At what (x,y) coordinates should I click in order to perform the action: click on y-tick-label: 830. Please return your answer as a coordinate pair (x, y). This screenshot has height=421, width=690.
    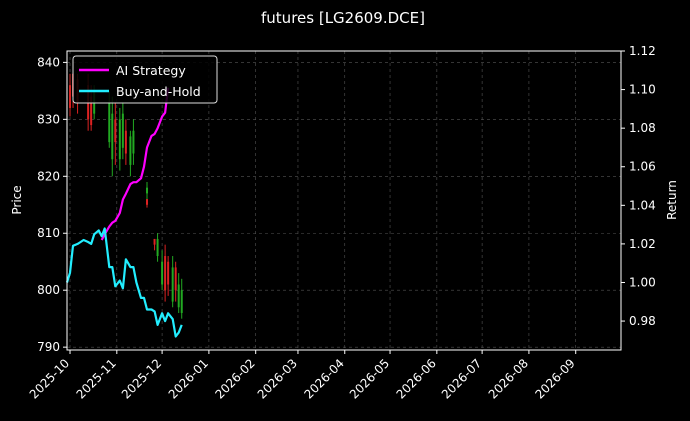
    Looking at the image, I should click on (48, 119).